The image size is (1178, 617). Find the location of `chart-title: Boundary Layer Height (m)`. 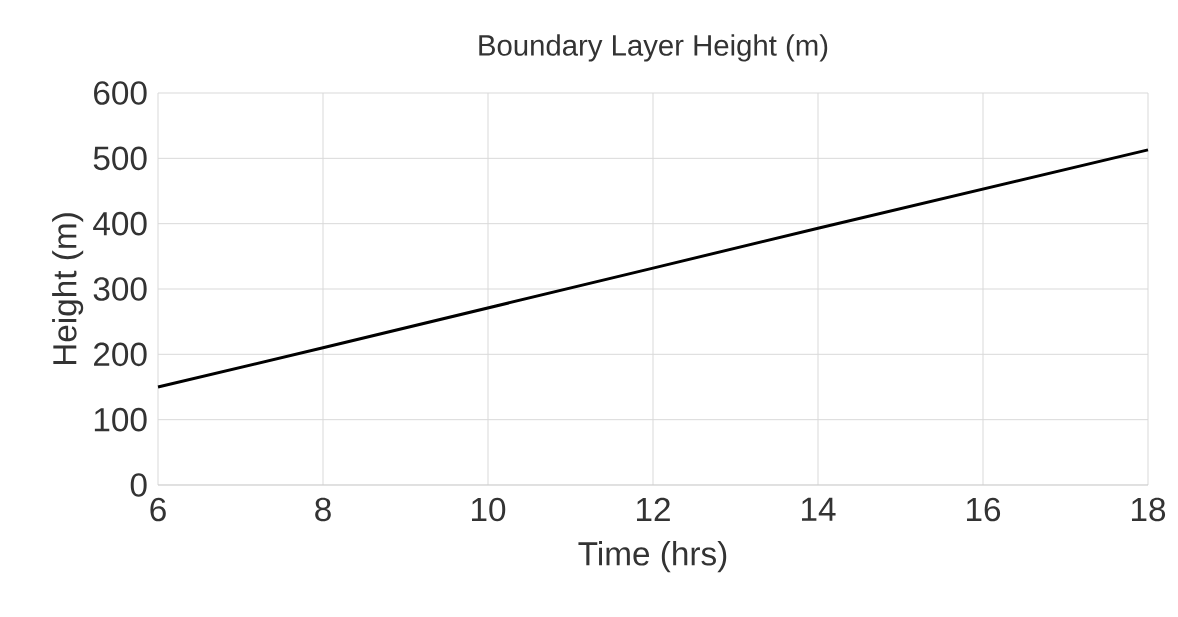

chart-title: Boundary Layer Height (m) is located at coordinates (653, 48).